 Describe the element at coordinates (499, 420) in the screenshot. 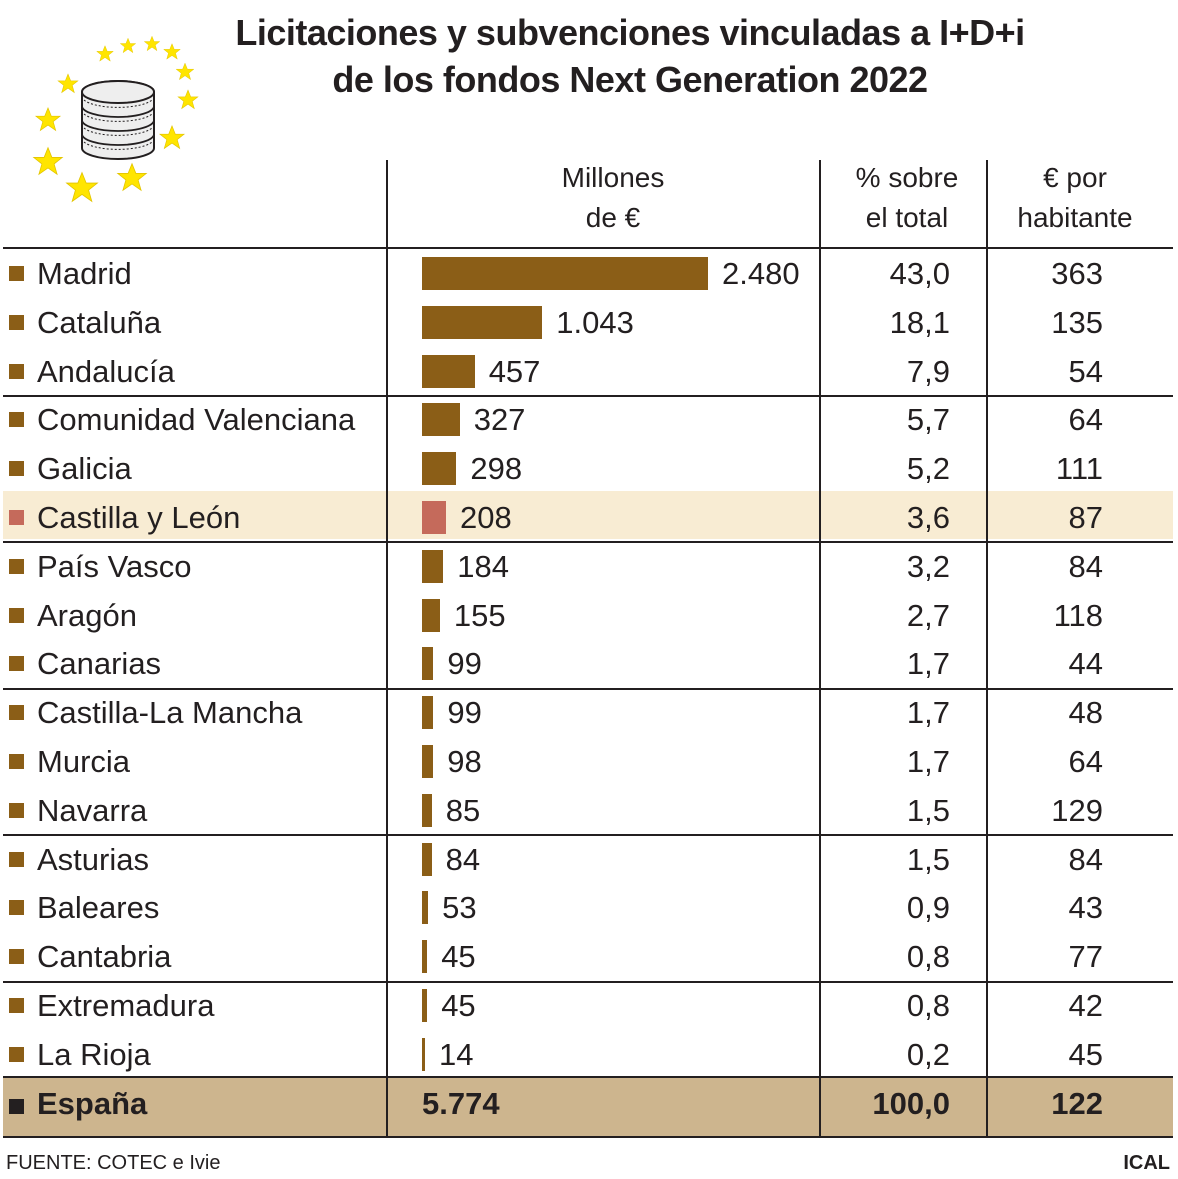

I see `bar-value-label: 327` at that location.